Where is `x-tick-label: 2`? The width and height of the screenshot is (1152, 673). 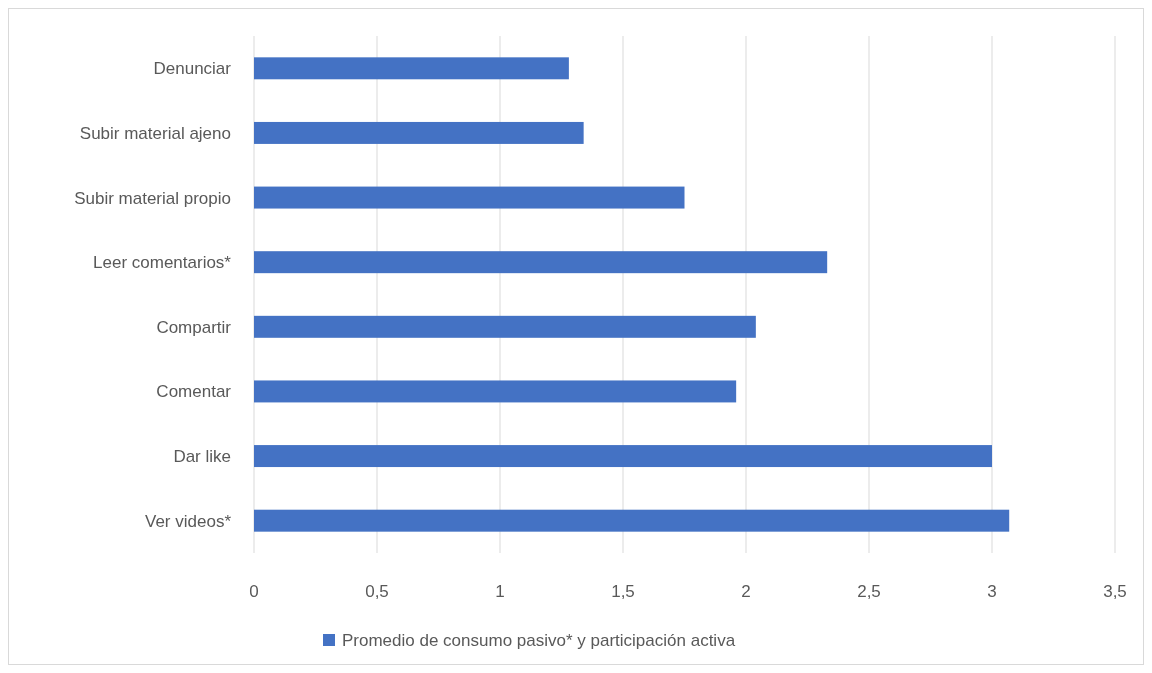 x-tick-label: 2 is located at coordinates (746, 591).